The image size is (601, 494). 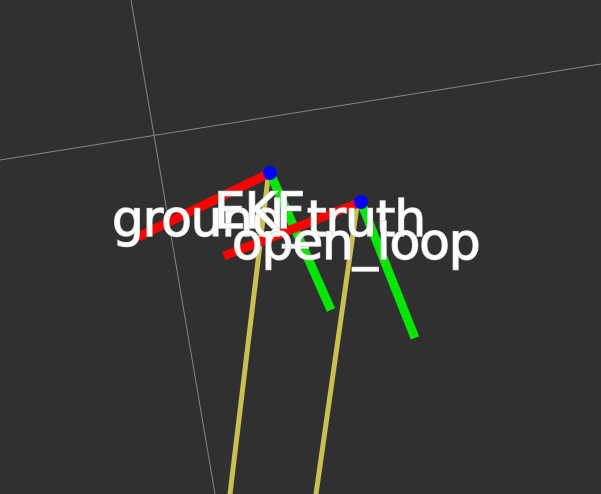 I want to click on link-segment-ekf, so click(x=249, y=334).